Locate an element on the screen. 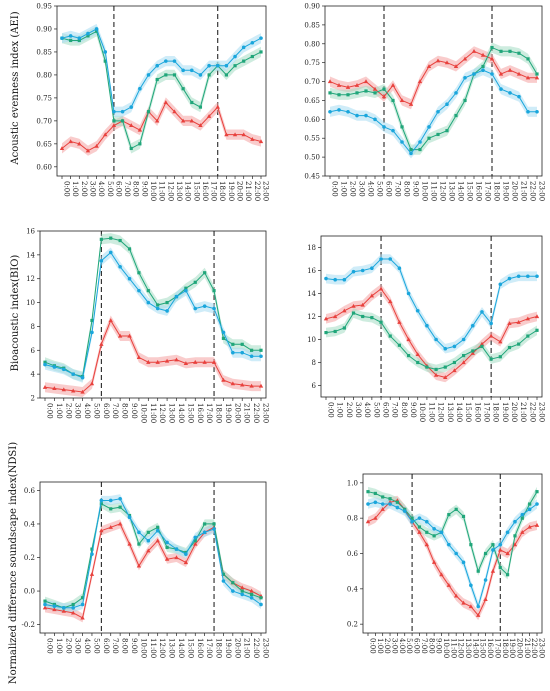 The height and width of the screenshot is (691, 550). y-tick-label: 16 is located at coordinates (311, 271).